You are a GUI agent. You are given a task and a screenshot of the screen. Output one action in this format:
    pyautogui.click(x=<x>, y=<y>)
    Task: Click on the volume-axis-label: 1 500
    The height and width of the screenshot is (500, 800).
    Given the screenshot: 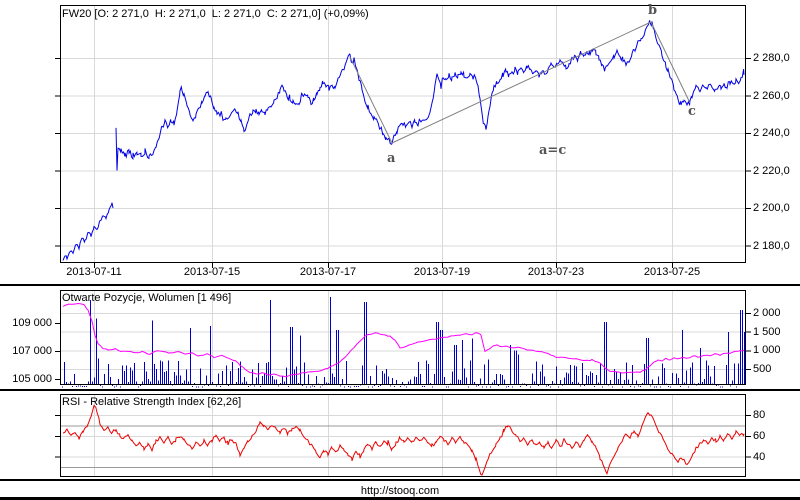 What is the action you would take?
    pyautogui.click(x=767, y=331)
    